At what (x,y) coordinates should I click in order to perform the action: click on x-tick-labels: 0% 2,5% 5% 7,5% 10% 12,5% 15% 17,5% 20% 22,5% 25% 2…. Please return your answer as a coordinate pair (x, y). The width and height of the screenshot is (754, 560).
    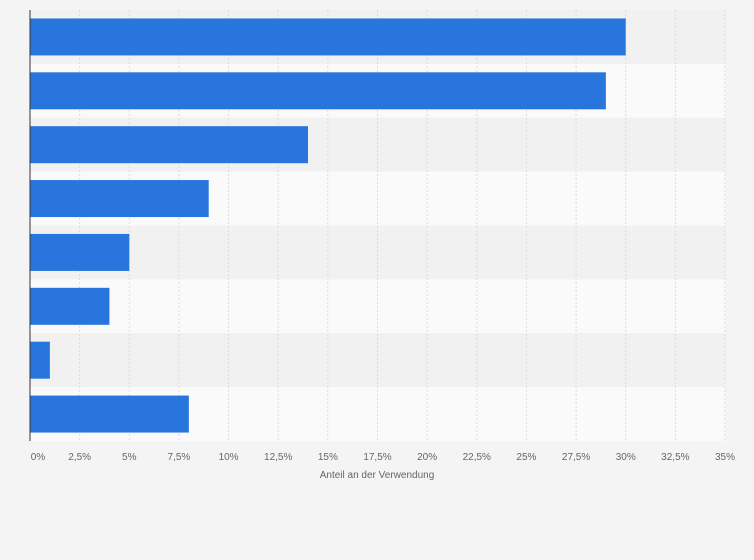
    Looking at the image, I should click on (383, 457).